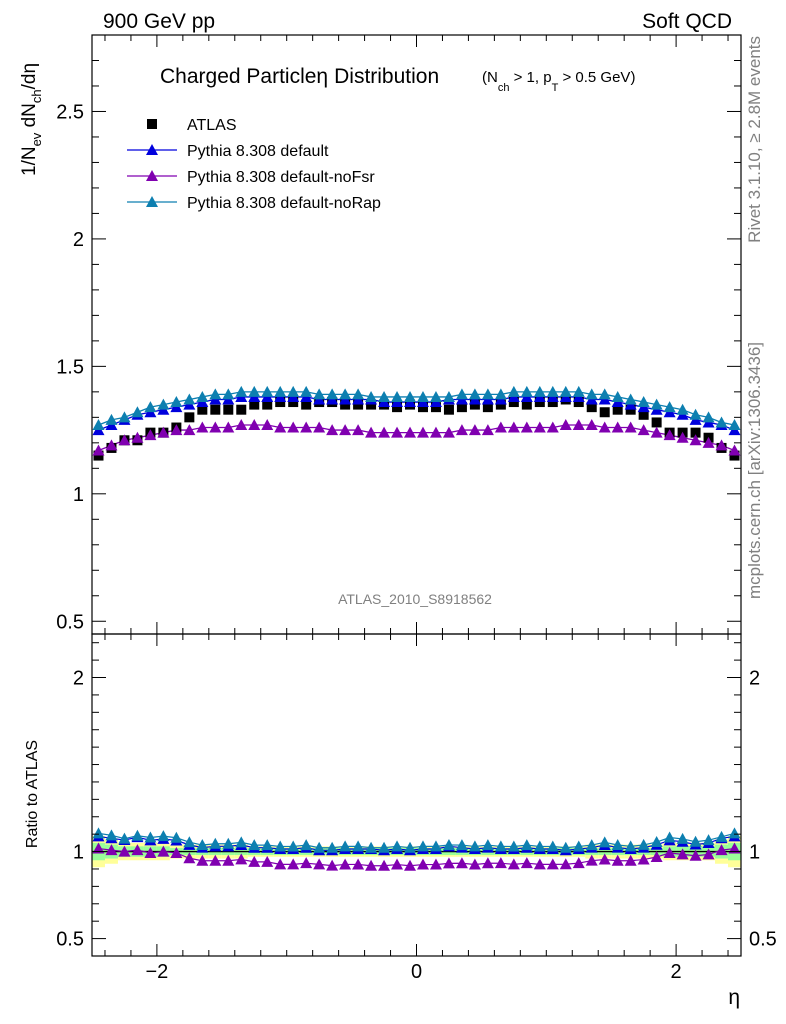  I want to click on rivet-label: Rivet 3.1.10, ≥ 2.8M events, so click(754, 139).